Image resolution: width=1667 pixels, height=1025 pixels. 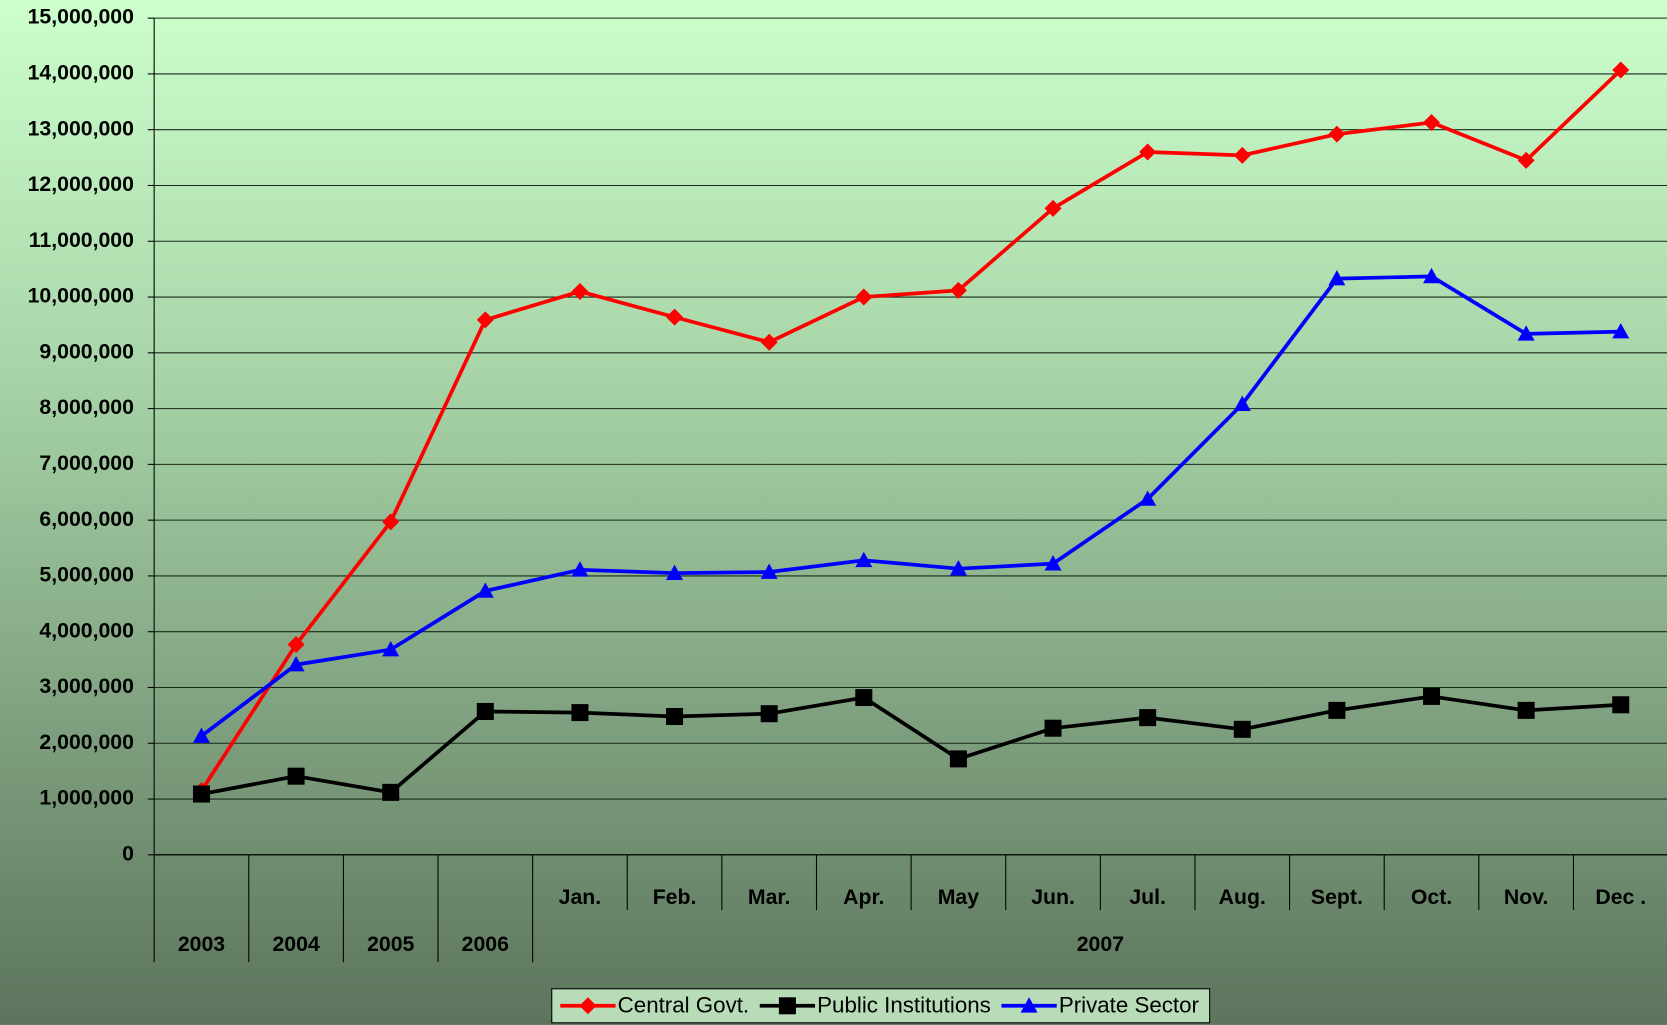 What do you see at coordinates (81, 128) in the screenshot?
I see `y-tick-label: 13,000,000` at bounding box center [81, 128].